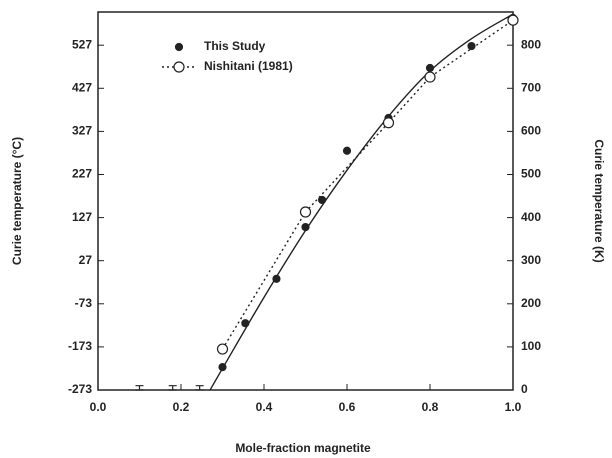 Image resolution: width=612 pixels, height=458 pixels. Describe the element at coordinates (531, 131) in the screenshot. I see `y2-tick-label: 600` at that location.